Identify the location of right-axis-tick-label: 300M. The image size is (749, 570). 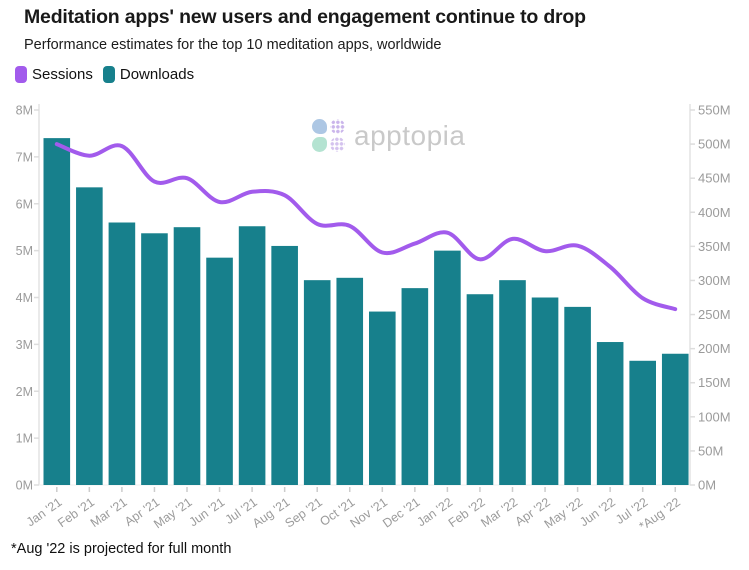
(714, 280).